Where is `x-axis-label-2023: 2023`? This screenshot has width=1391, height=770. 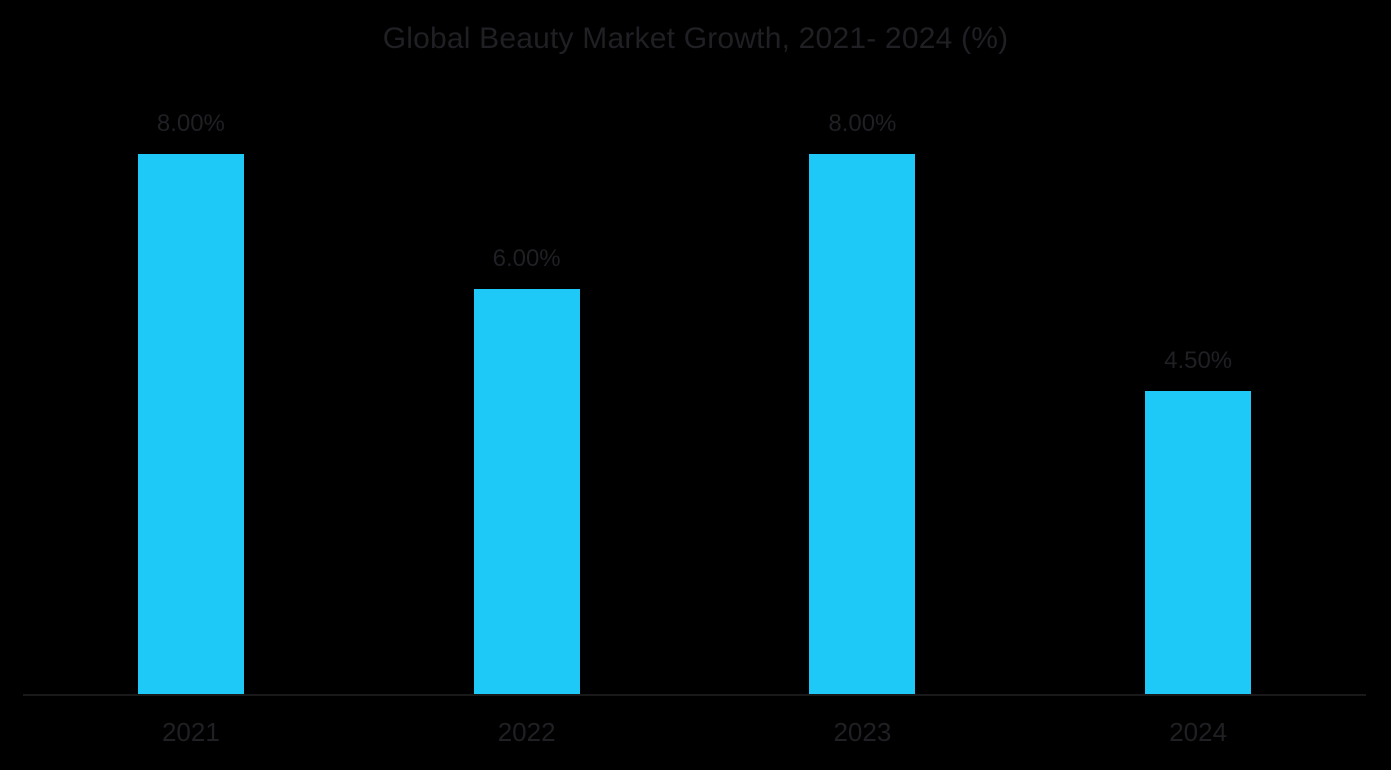 x-axis-label-2023: 2023 is located at coordinates (862, 732).